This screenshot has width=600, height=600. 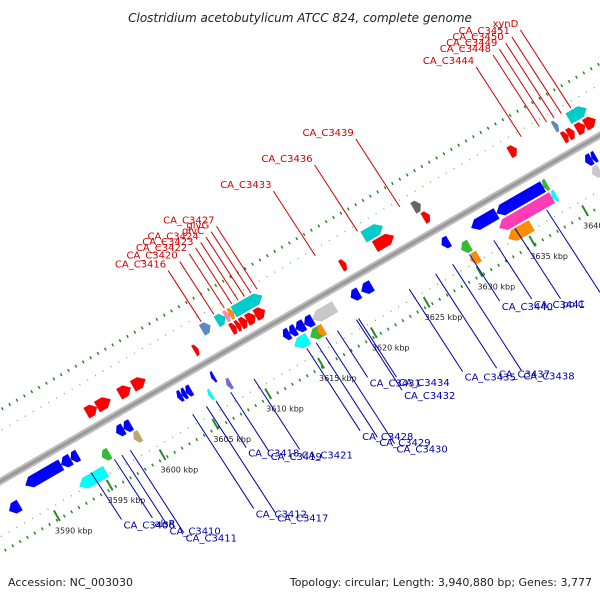 What do you see at coordinates (496, 287) in the screenshot?
I see `scale-tick-label: 3630 kbp` at bounding box center [496, 287].